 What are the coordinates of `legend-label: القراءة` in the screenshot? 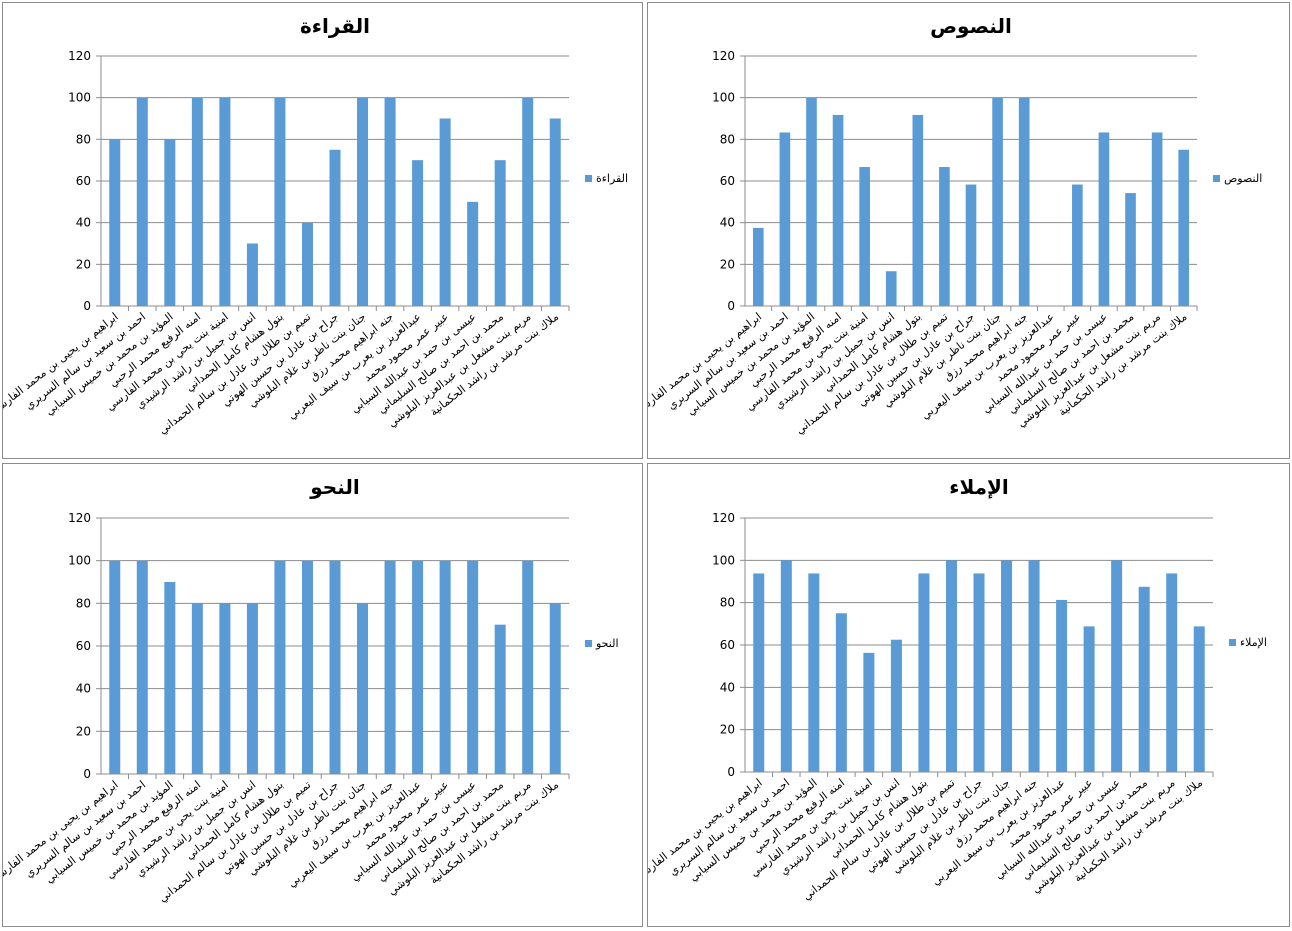 It's located at (612, 178).